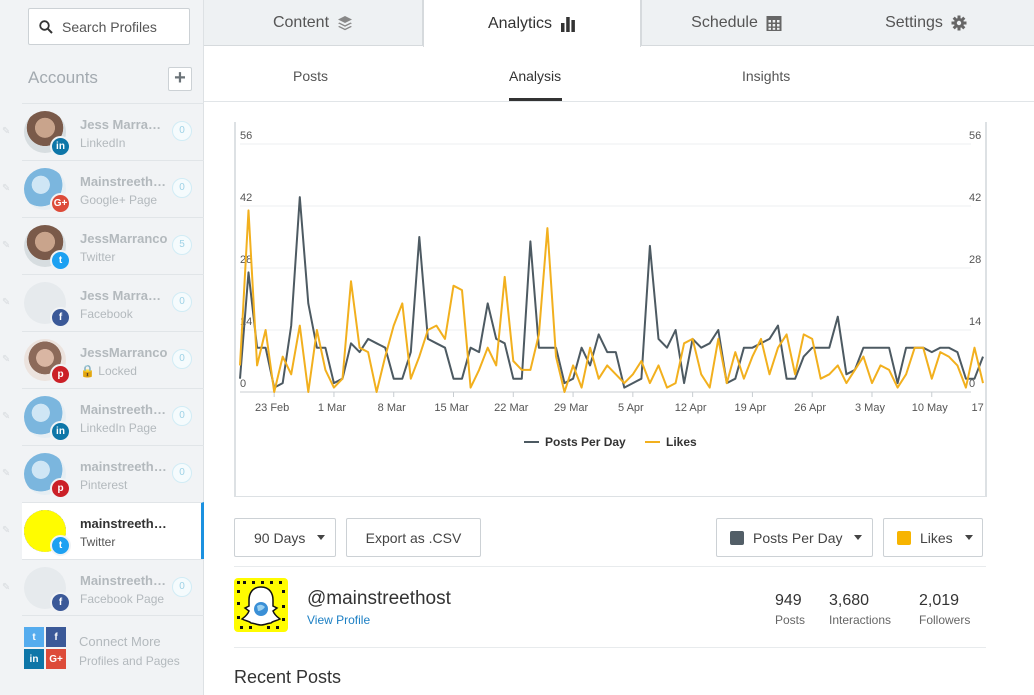 Image resolution: width=1034 pixels, height=695 pixels. I want to click on x-tick-label: 15 Mar, so click(451, 408).